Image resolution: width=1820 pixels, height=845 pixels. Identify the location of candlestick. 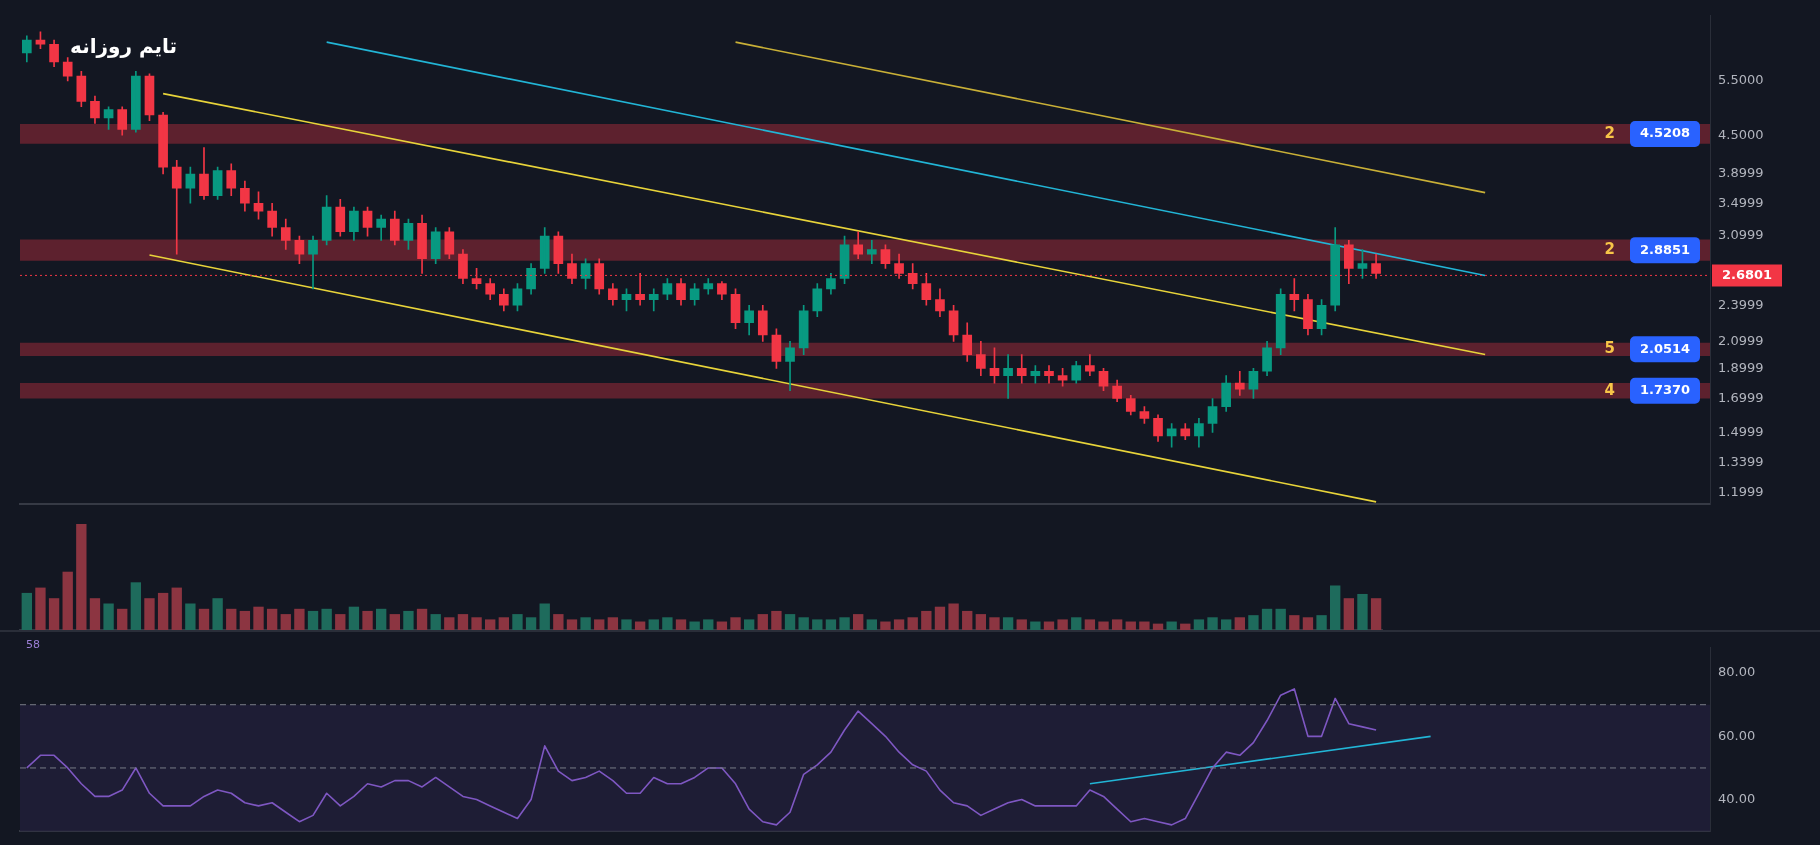
(1090, 365).